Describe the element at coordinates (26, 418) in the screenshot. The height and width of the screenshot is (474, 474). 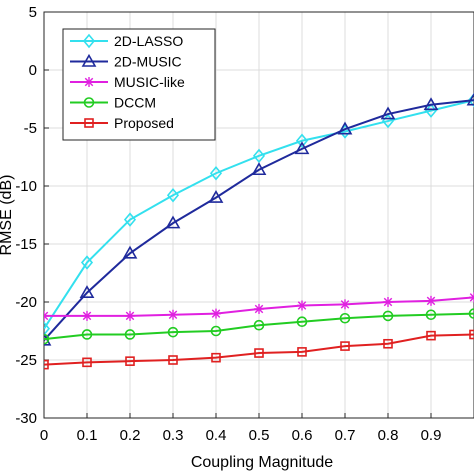
I see `y-tick-label: -30` at that location.